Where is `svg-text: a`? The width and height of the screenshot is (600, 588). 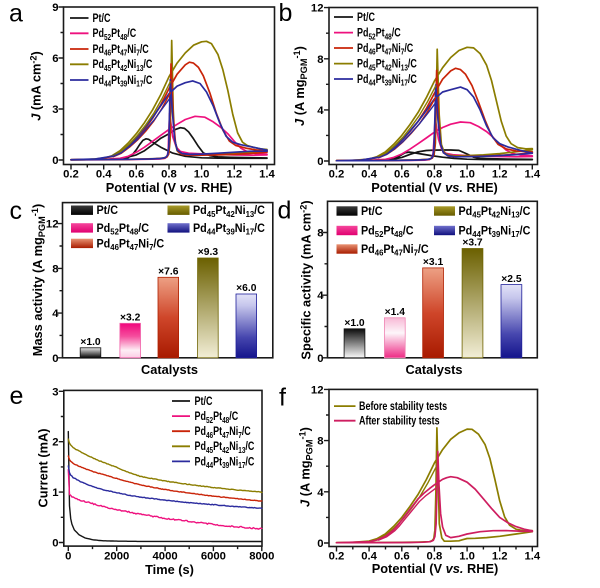
svg-text: a is located at coordinates (16, 14).